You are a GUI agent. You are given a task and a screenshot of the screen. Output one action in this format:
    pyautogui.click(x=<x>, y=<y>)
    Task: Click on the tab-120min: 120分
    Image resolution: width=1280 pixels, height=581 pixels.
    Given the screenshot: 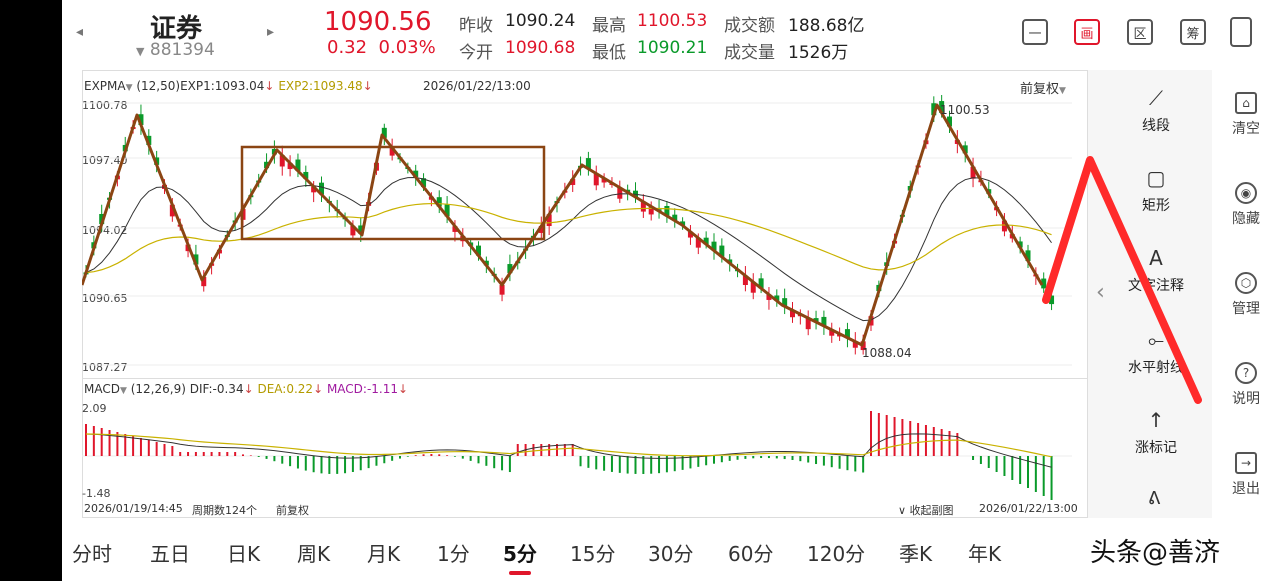 What is the action you would take?
    pyautogui.click(x=836, y=554)
    